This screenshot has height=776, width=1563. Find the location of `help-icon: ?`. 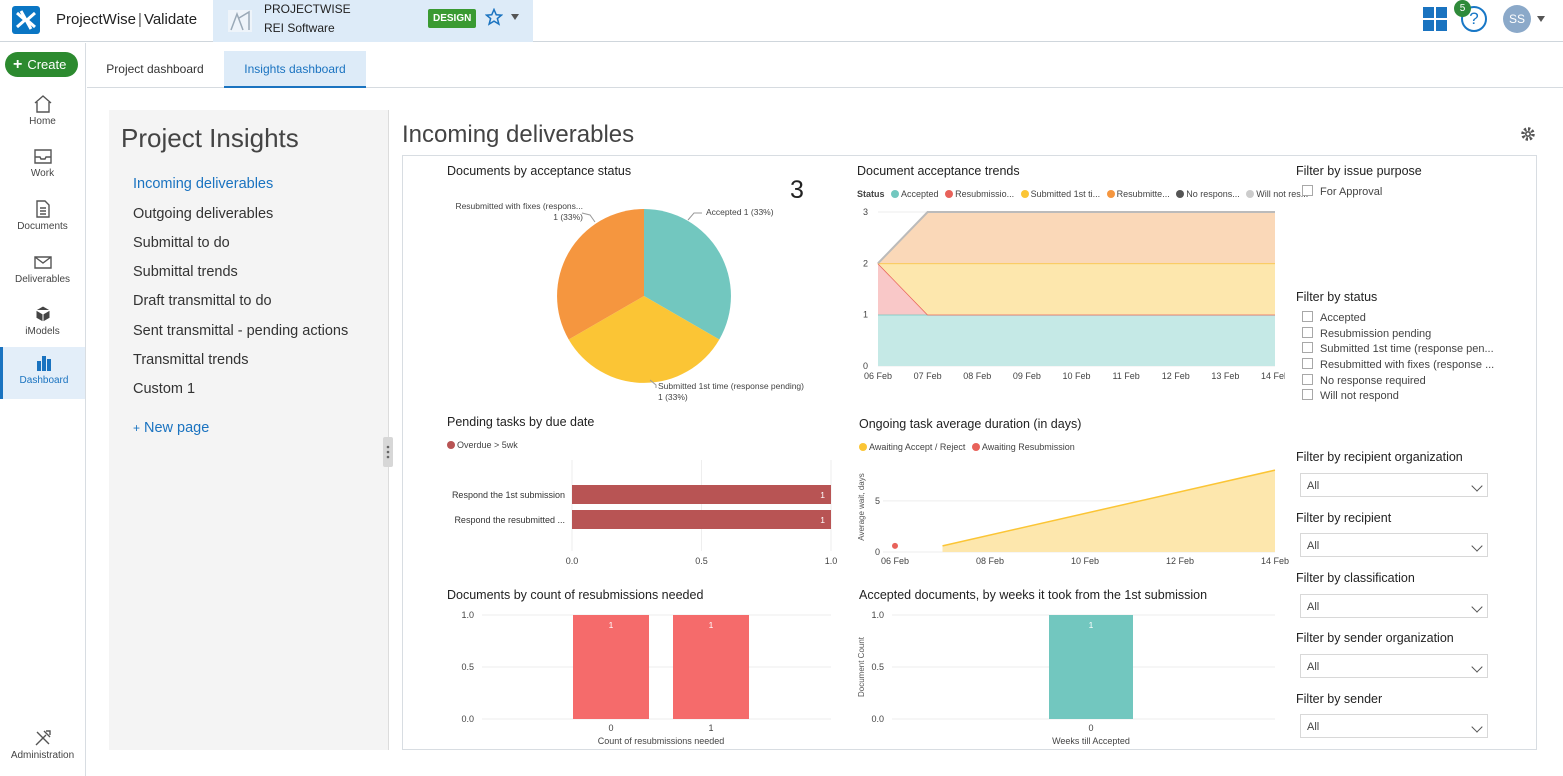

help-icon: ? is located at coordinates (1474, 19).